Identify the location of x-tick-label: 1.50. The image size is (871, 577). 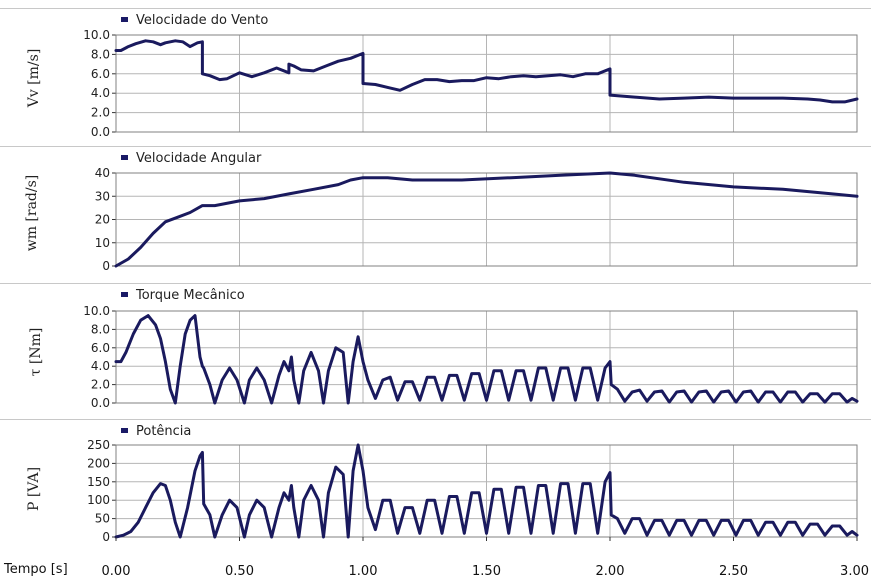
(486, 570).